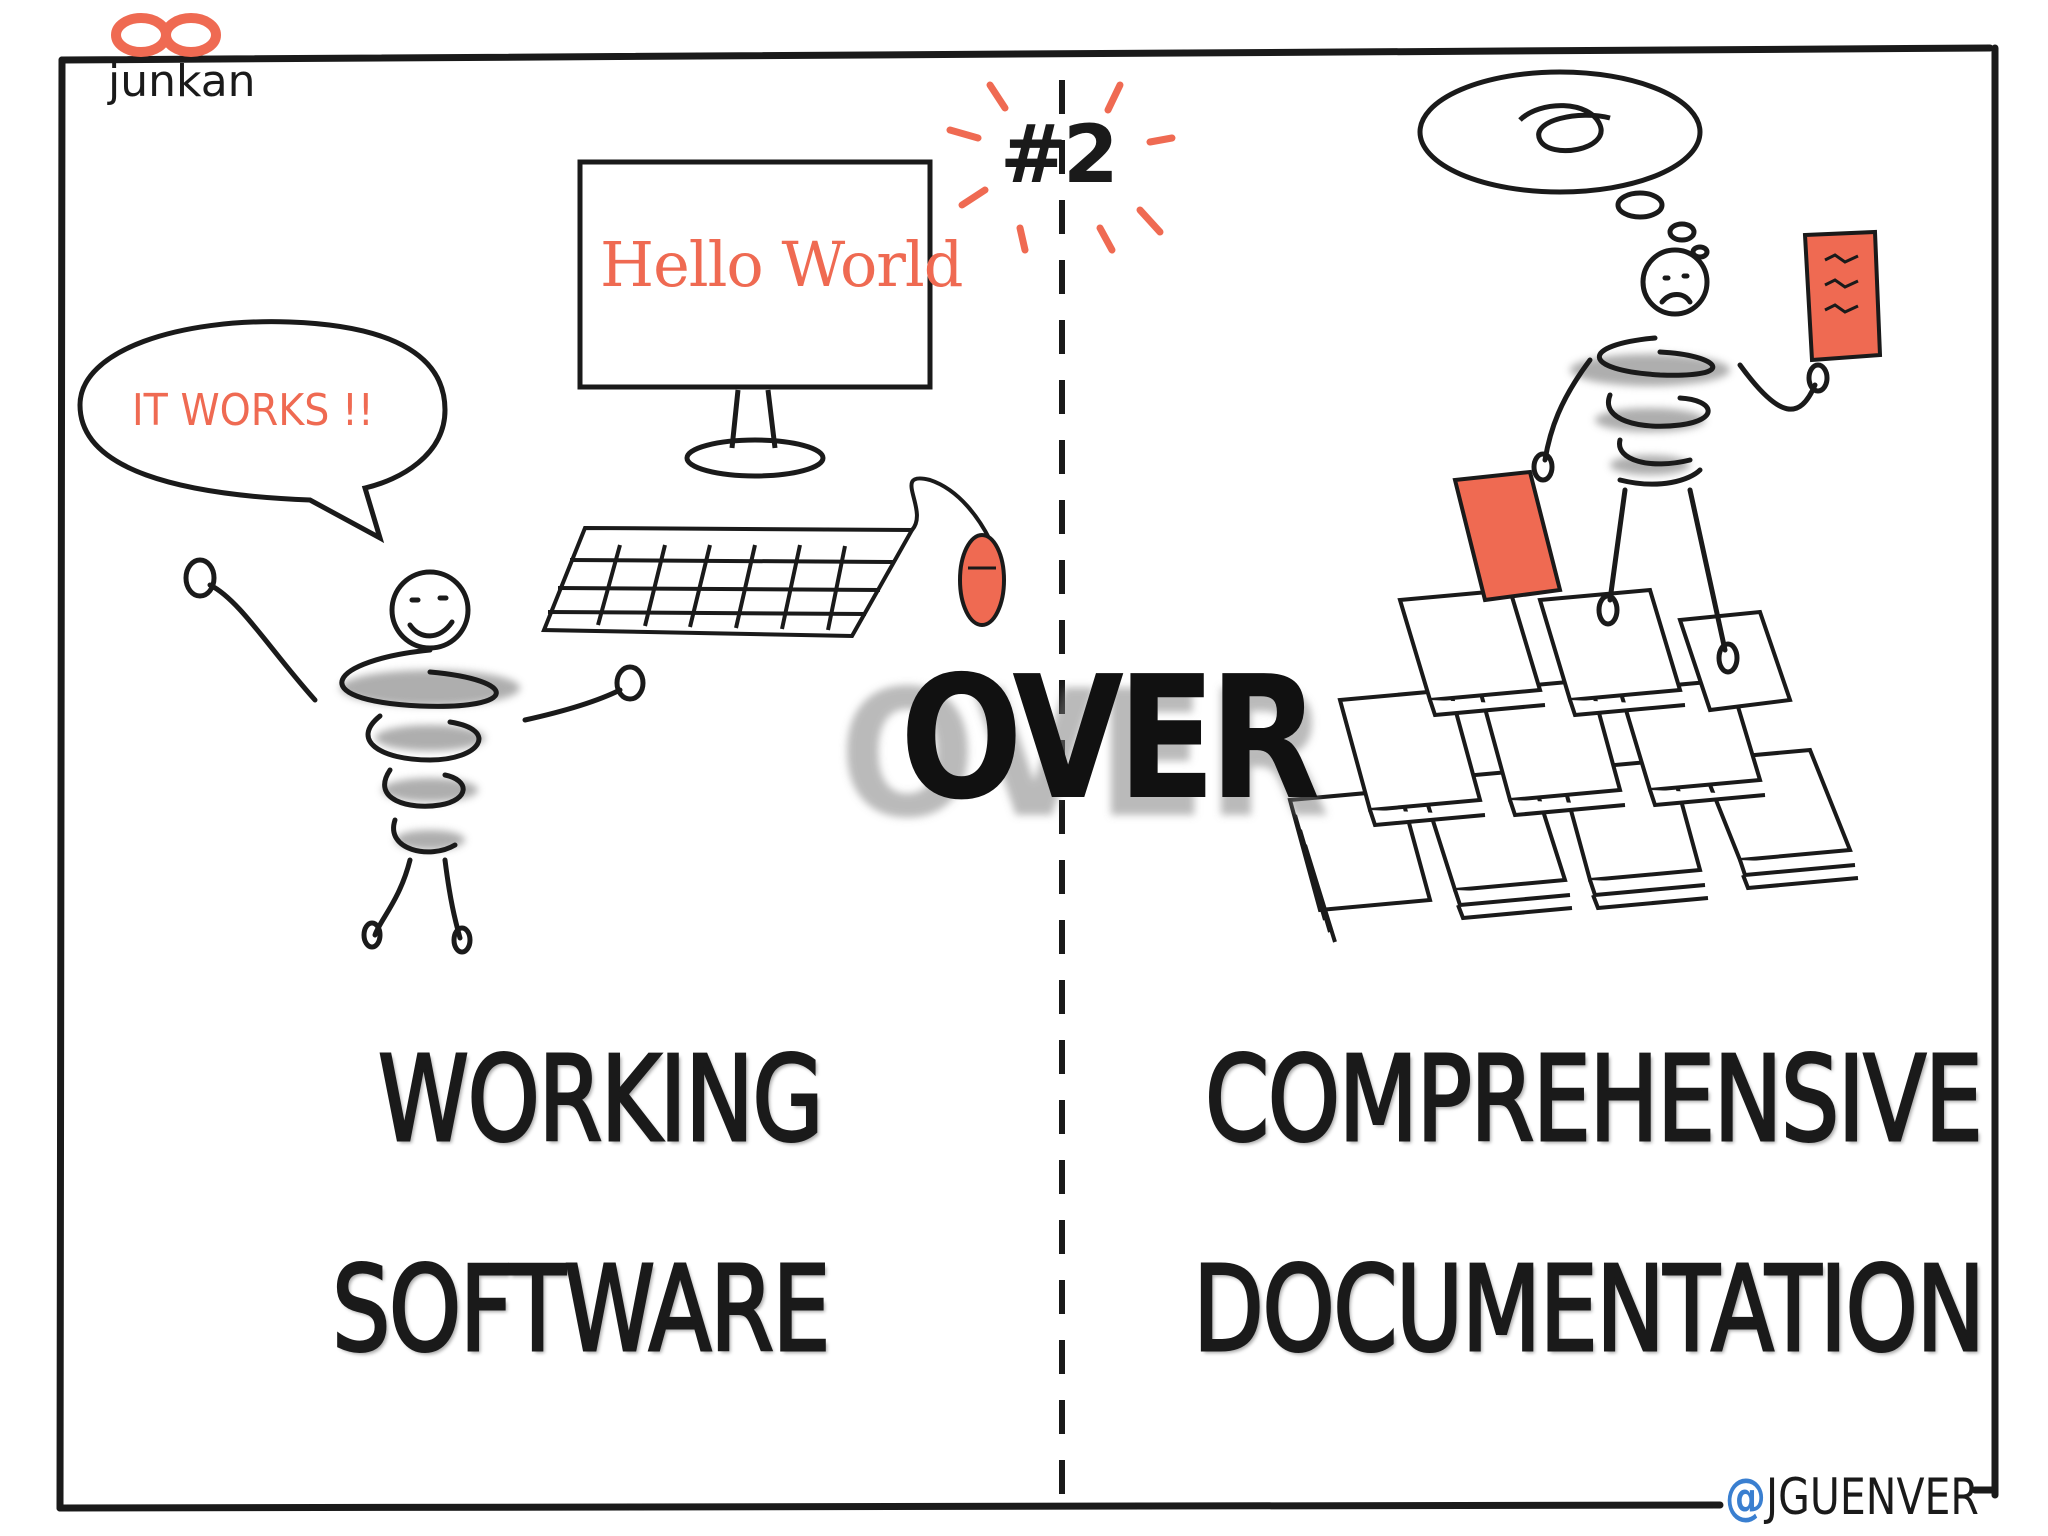 This screenshot has height=1536, width=2048. What do you see at coordinates (1872, 1497) in the screenshot?
I see `author-handle: JGUENVER` at bounding box center [1872, 1497].